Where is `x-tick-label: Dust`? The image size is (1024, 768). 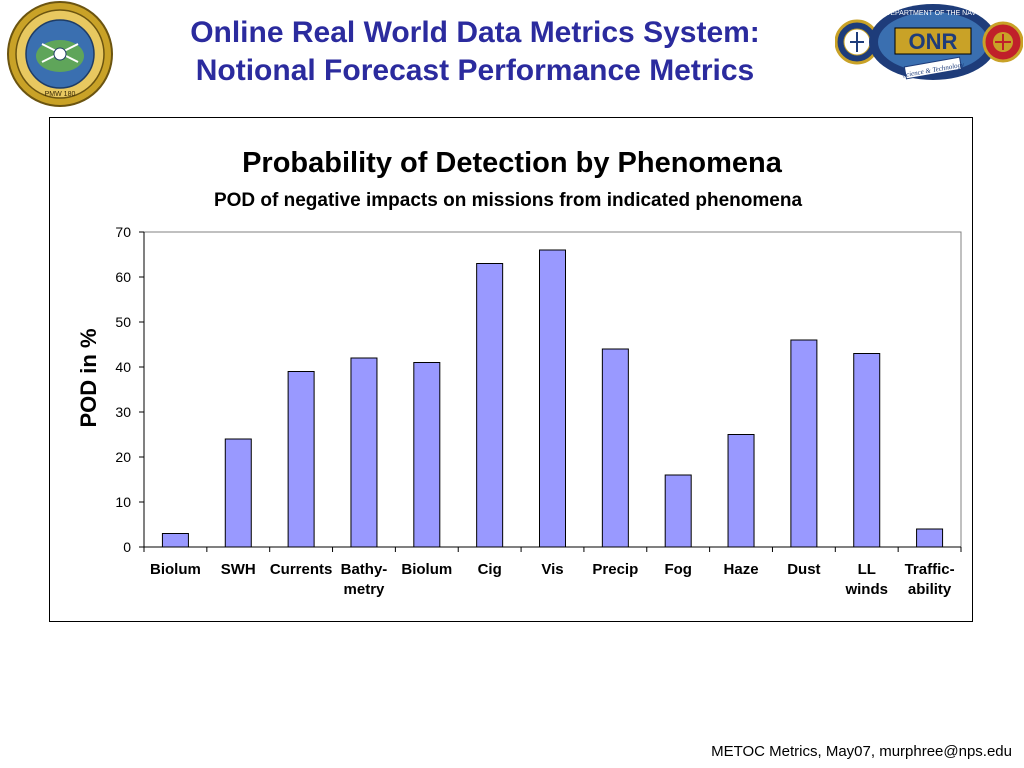
x-tick-label: Dust is located at coordinates (803, 569).